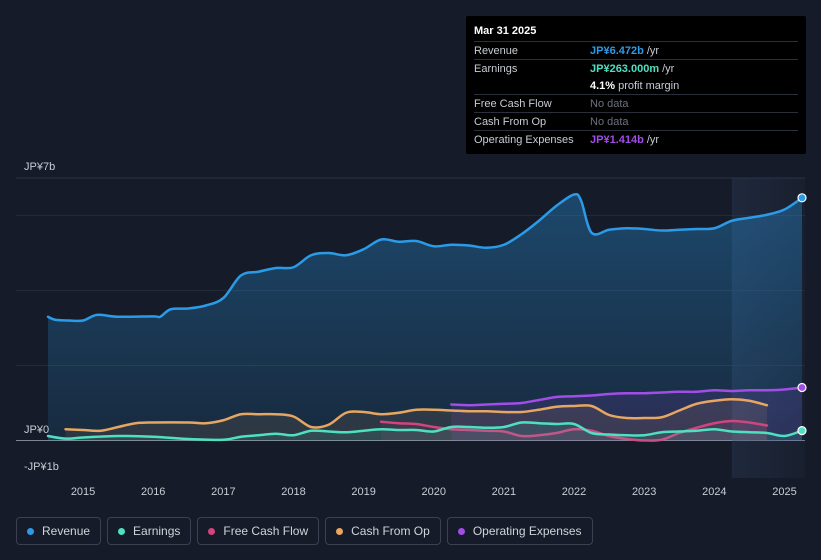 This screenshot has width=821, height=560. Describe the element at coordinates (510, 121) in the screenshot. I see `tooltip-row-label: Cash From Op` at that location.